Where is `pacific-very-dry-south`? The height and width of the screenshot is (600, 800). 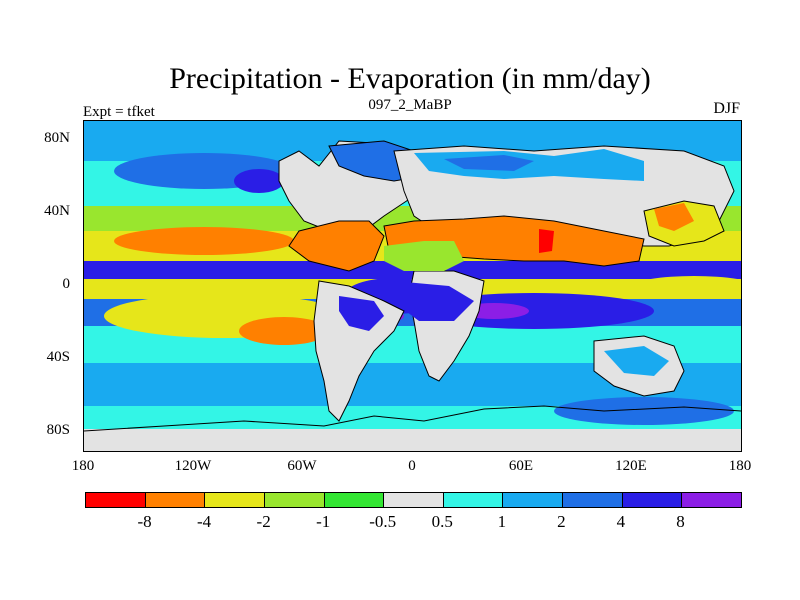
pacific-very-dry-south is located at coordinates (284, 331).